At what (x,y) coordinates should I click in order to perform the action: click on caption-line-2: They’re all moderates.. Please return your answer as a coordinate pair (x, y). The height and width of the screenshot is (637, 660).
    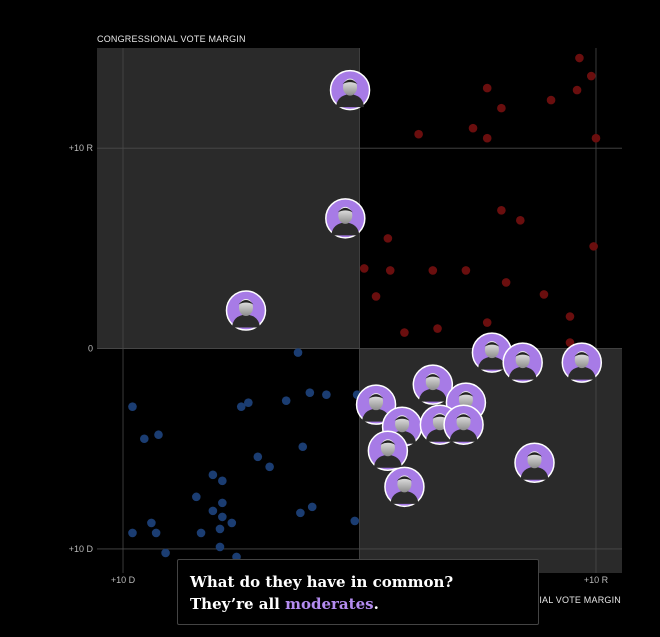
    Looking at the image, I should click on (358, 604).